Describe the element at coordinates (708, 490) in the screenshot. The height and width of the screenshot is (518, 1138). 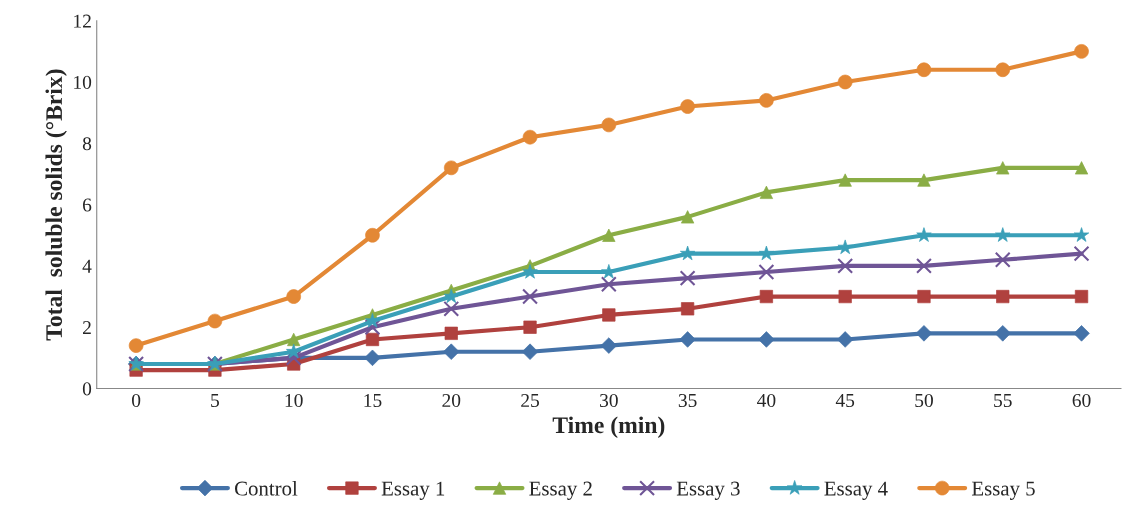
I see `legend-label: Essay 3` at that location.